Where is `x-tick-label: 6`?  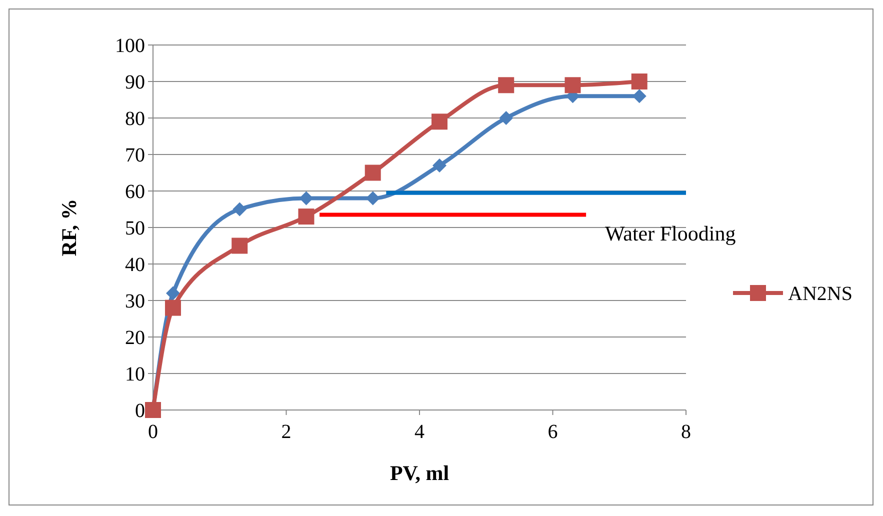
x-tick-label: 6 is located at coordinates (553, 432).